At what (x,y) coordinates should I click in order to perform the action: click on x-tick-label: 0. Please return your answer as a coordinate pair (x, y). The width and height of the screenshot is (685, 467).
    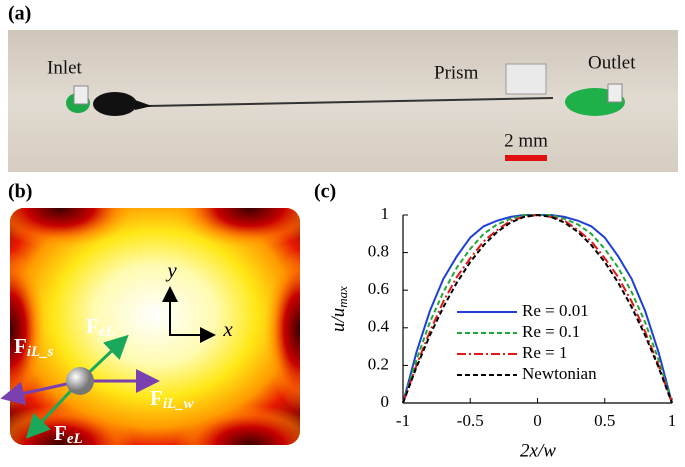
    Looking at the image, I should click on (537, 420).